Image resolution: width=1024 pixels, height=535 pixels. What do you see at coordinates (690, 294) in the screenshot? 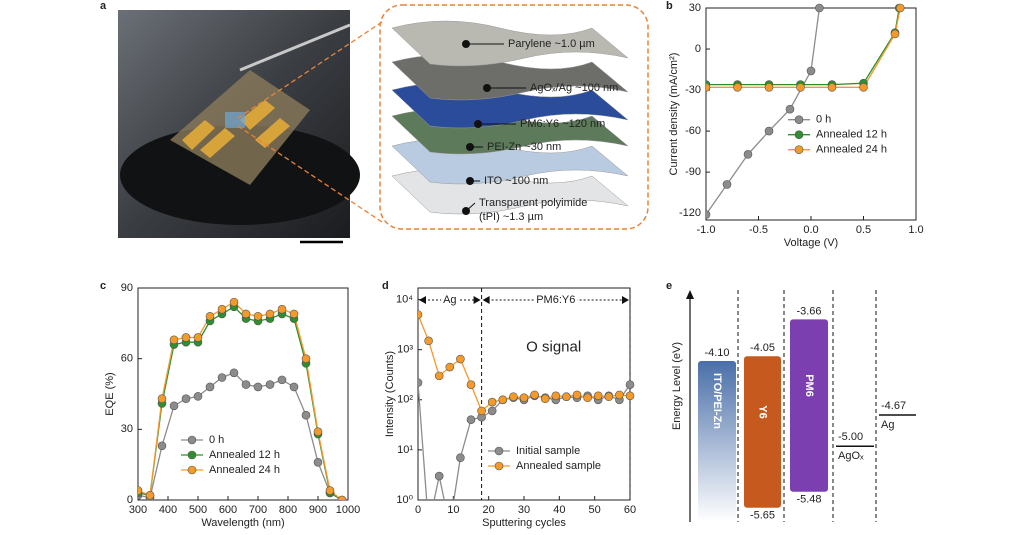
I see `axis-arrow` at bounding box center [690, 294].